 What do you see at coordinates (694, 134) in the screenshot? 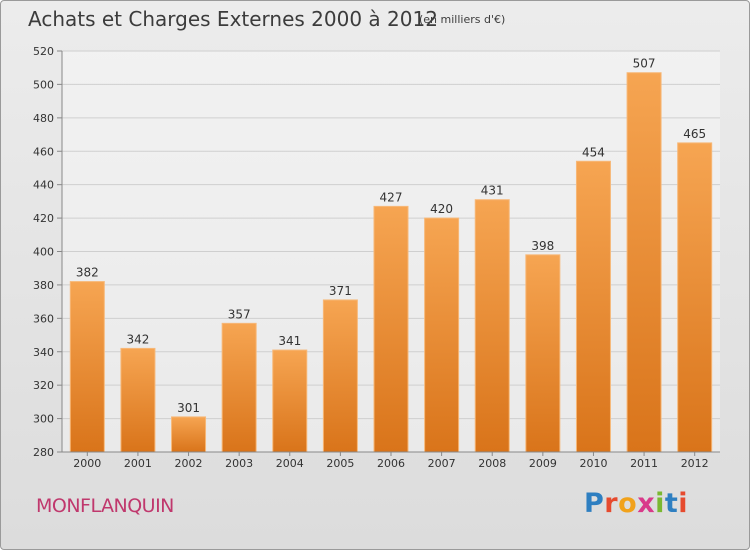
I see `data-label-2012: 465` at bounding box center [694, 134].